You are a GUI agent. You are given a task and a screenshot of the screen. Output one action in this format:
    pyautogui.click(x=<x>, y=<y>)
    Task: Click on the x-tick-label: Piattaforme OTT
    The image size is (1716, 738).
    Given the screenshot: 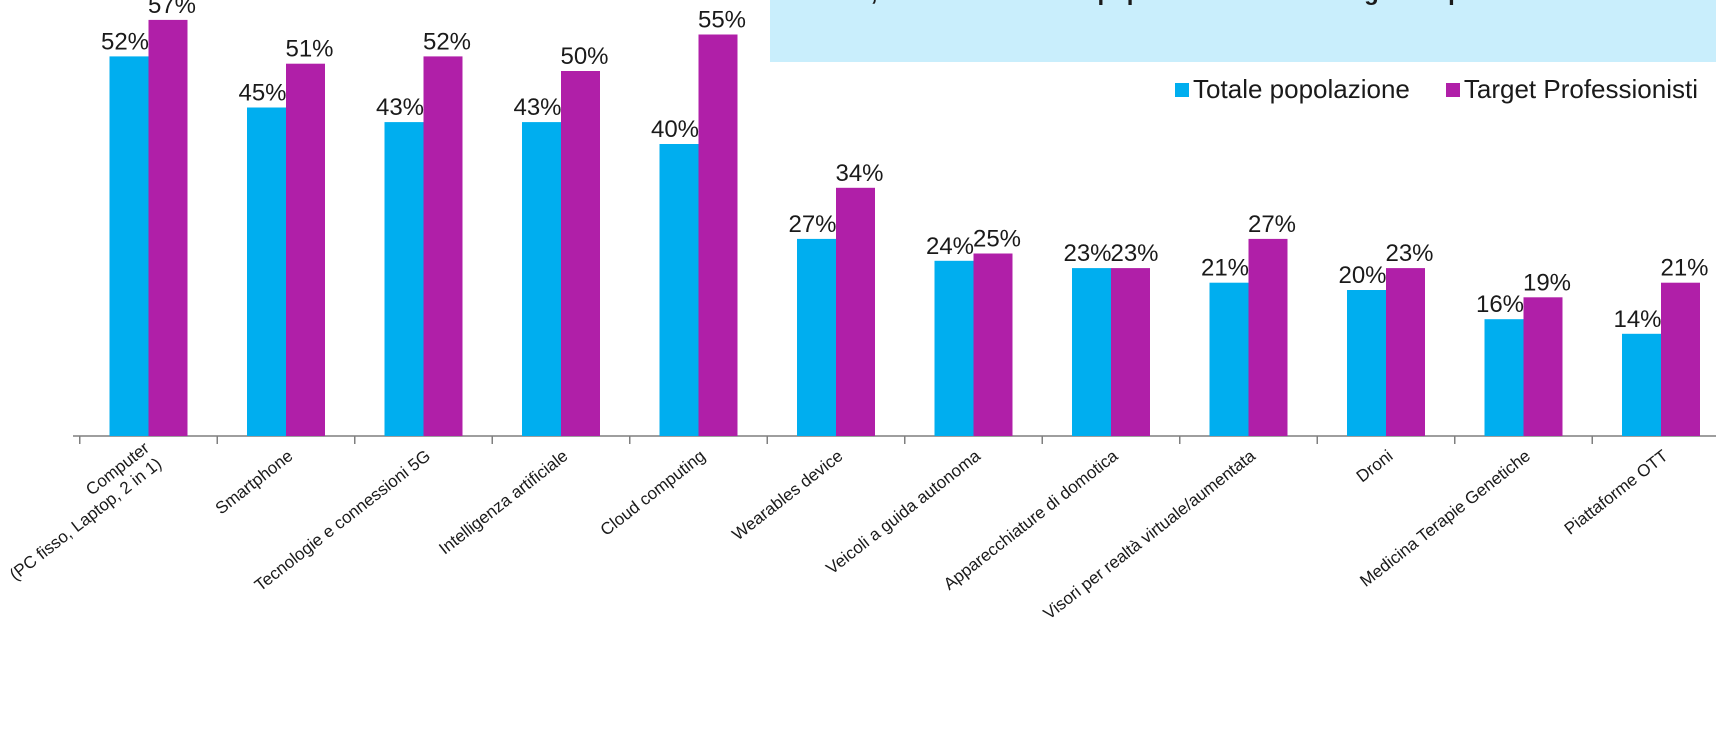 What is the action you would take?
    pyautogui.click(x=1616, y=492)
    